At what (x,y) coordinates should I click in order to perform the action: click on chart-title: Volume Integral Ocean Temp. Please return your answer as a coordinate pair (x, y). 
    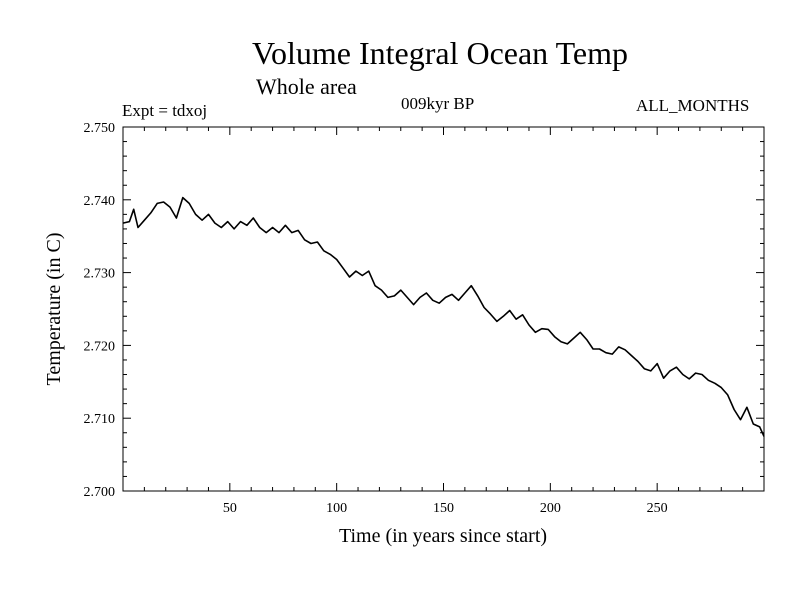
    Looking at the image, I should click on (439, 53).